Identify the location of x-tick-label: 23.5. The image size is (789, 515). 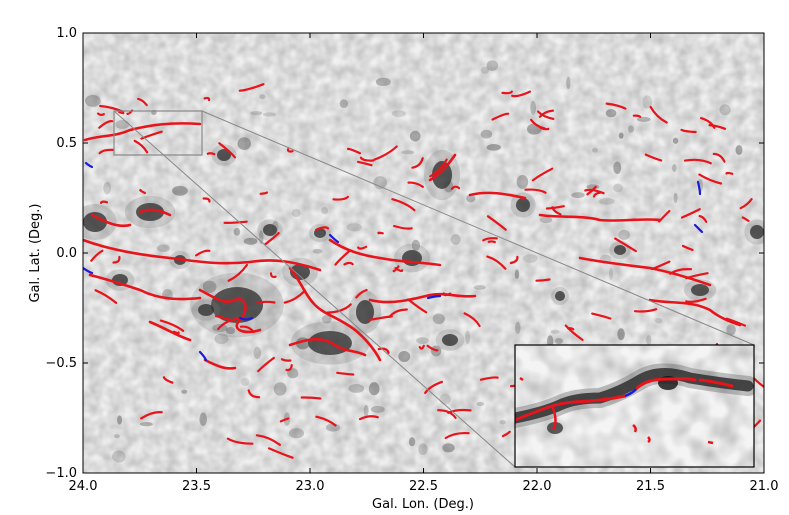
(196, 486).